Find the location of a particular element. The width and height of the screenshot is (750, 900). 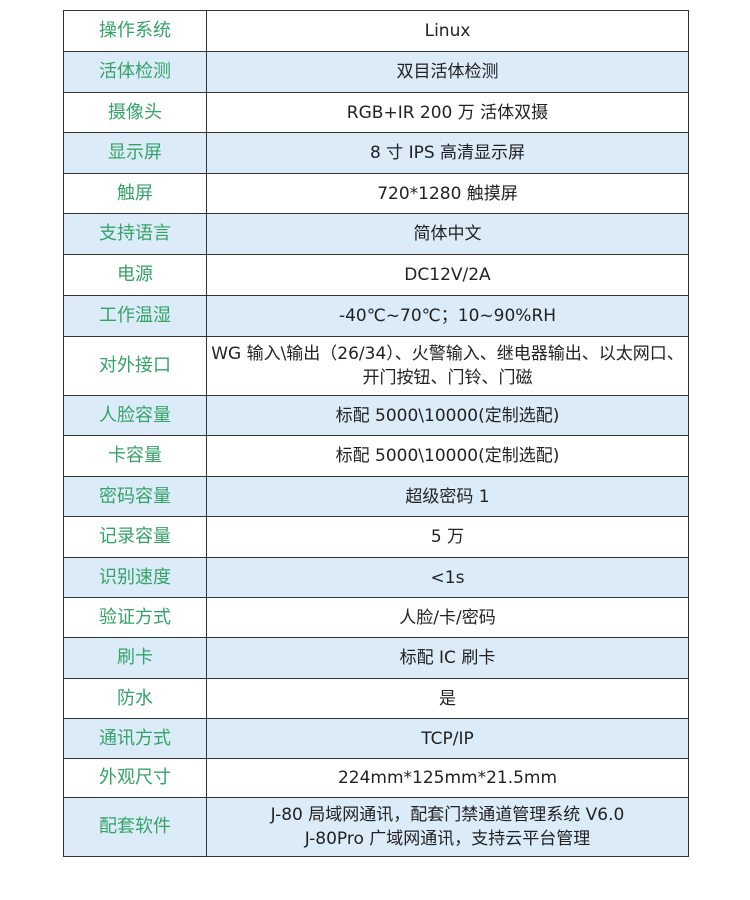

spec-value: DC12V/2A is located at coordinates (447, 275).